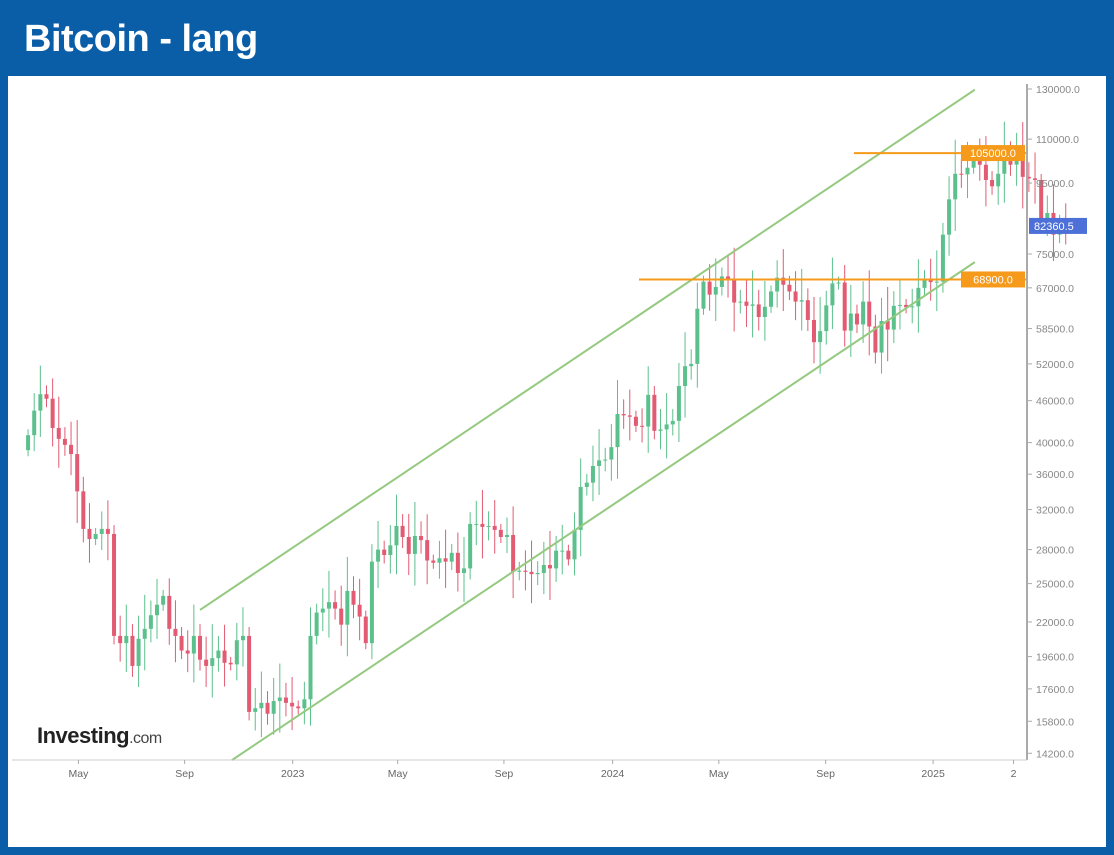 The height and width of the screenshot is (855, 1114). I want to click on x-tick-label: 2025, so click(933, 774).